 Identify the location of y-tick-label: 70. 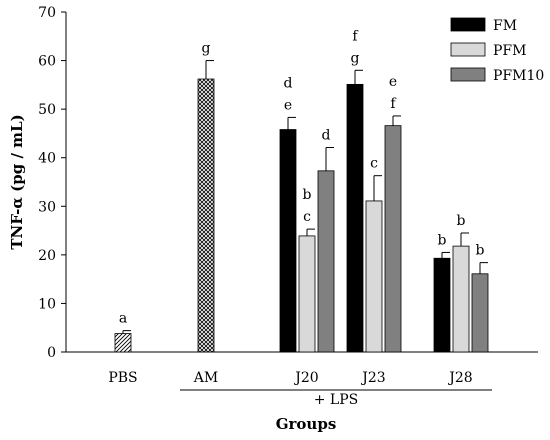
(47, 13).